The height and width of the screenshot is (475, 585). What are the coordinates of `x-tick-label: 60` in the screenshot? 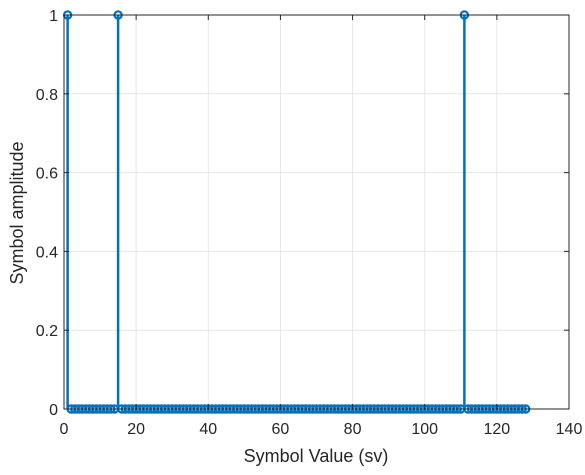 It's located at (281, 429).